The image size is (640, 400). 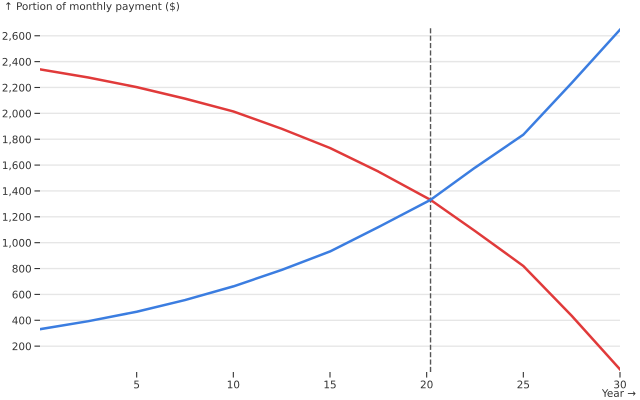 What do you see at coordinates (137, 384) in the screenshot?
I see `x-tick-label: 5` at bounding box center [137, 384].